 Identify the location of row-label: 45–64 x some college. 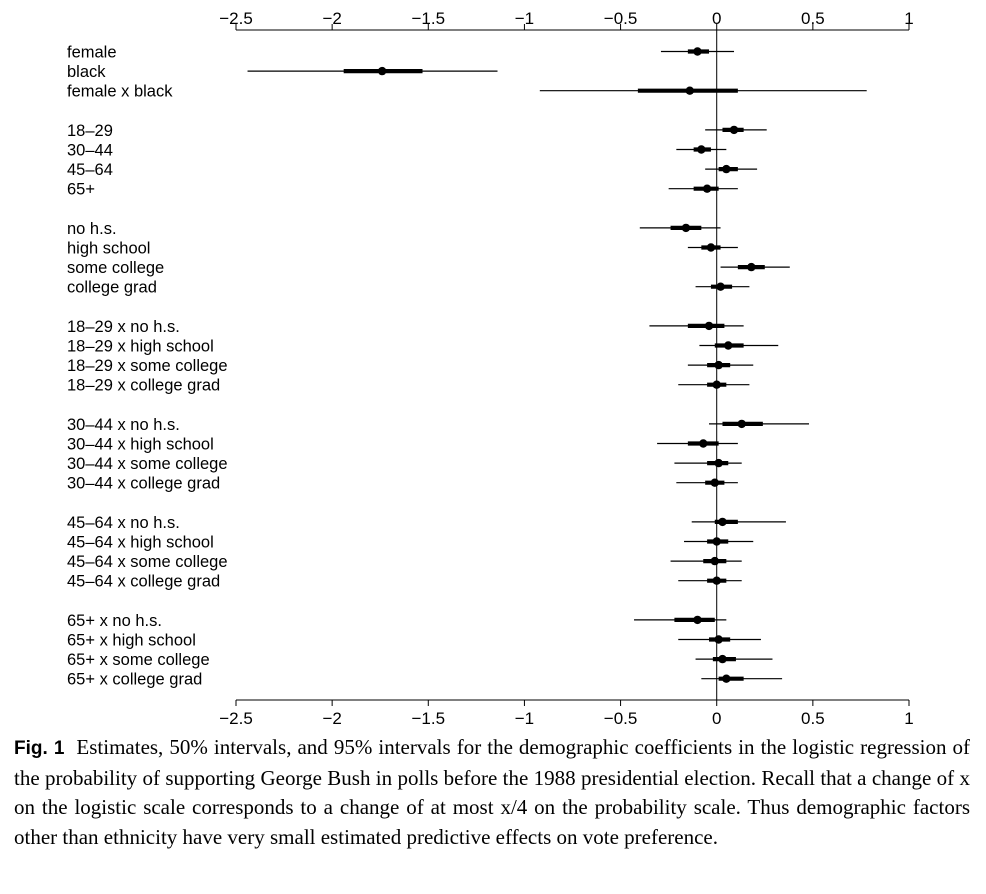
(147, 562).